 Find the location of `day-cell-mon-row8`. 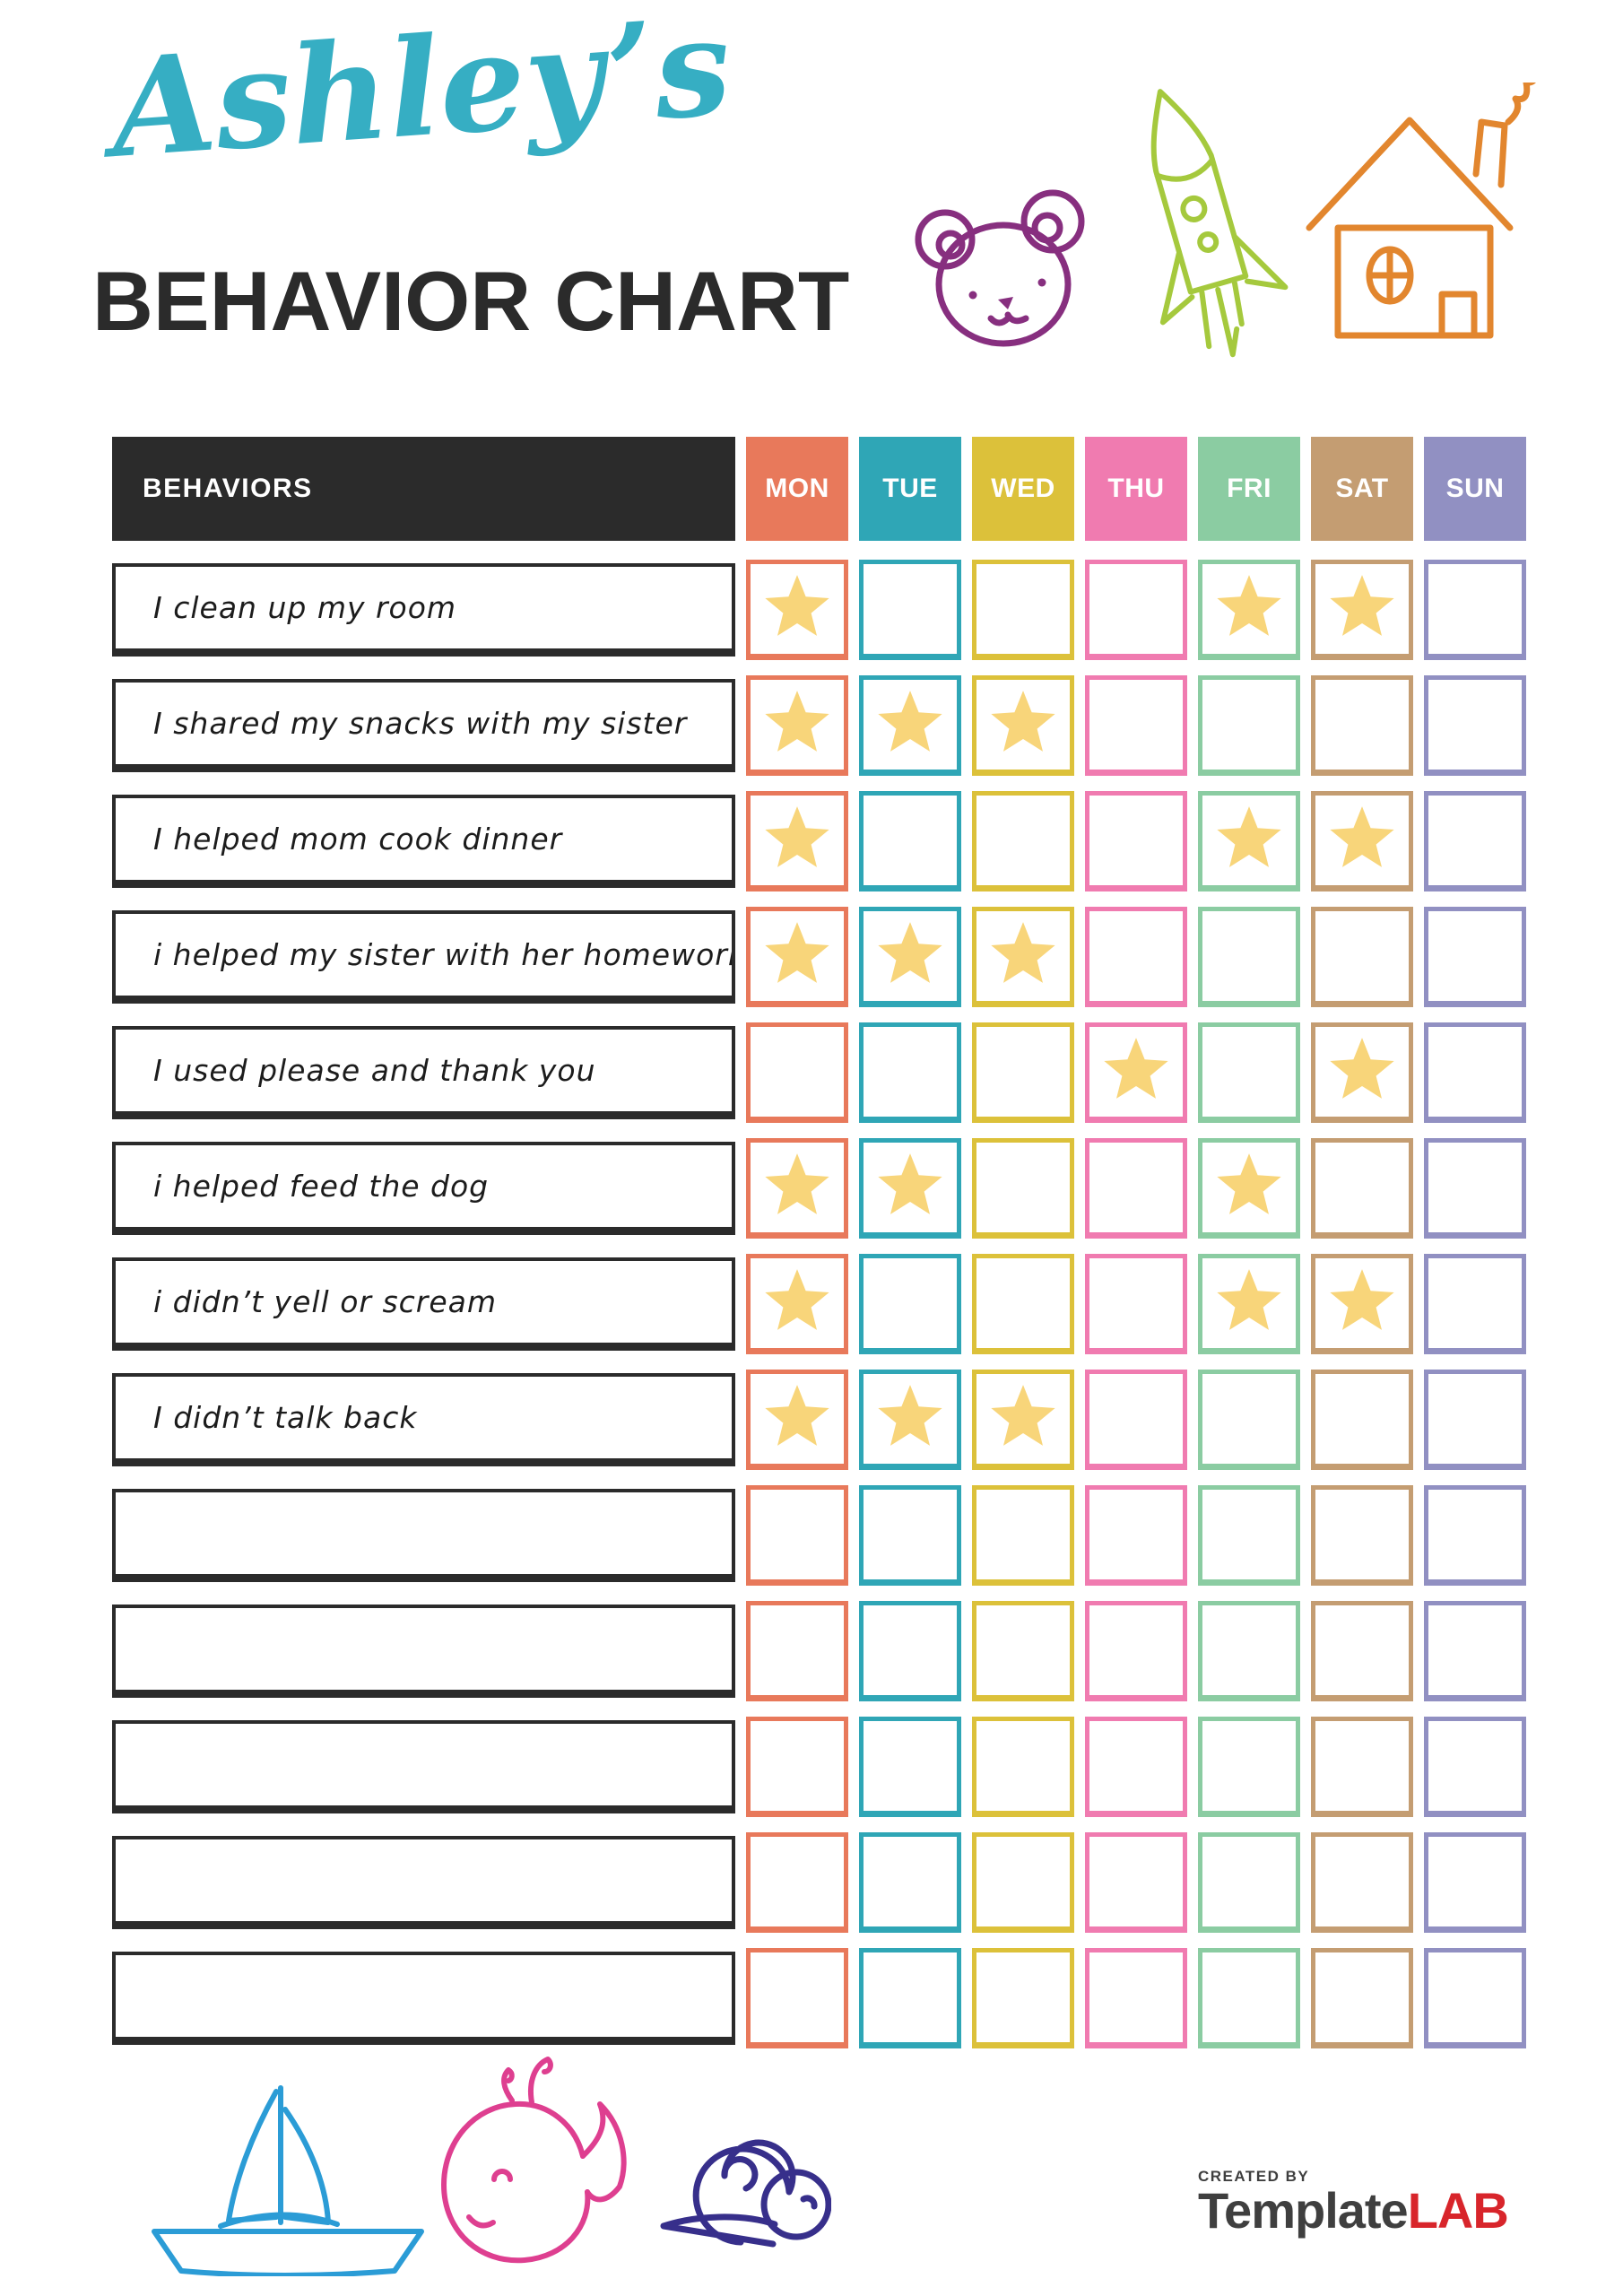

day-cell-mon-row8 is located at coordinates (797, 1420).